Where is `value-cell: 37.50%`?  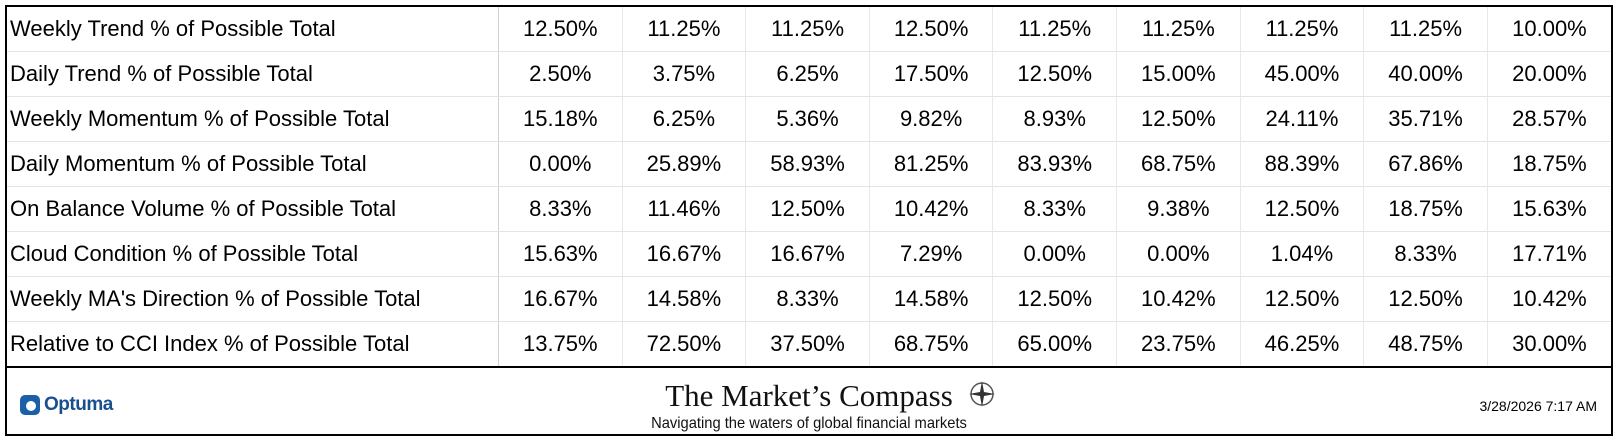 value-cell: 37.50% is located at coordinates (807, 344).